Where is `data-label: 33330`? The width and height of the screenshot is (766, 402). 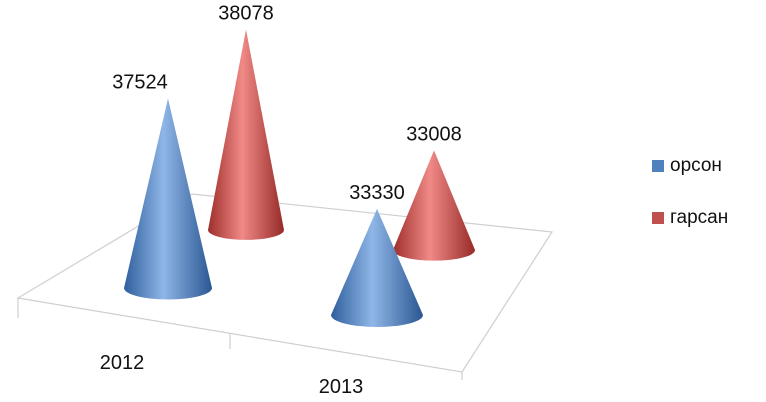
data-label: 33330 is located at coordinates (377, 193).